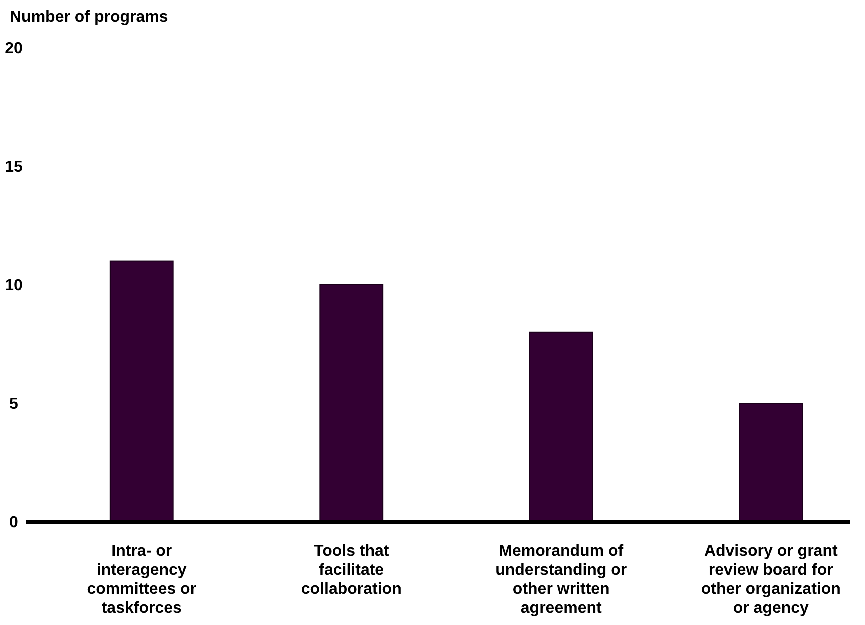 This screenshot has height=625, width=865. Describe the element at coordinates (142, 580) in the screenshot. I see `x-tick-label: Intra- or interagency committees or taskforces` at that location.